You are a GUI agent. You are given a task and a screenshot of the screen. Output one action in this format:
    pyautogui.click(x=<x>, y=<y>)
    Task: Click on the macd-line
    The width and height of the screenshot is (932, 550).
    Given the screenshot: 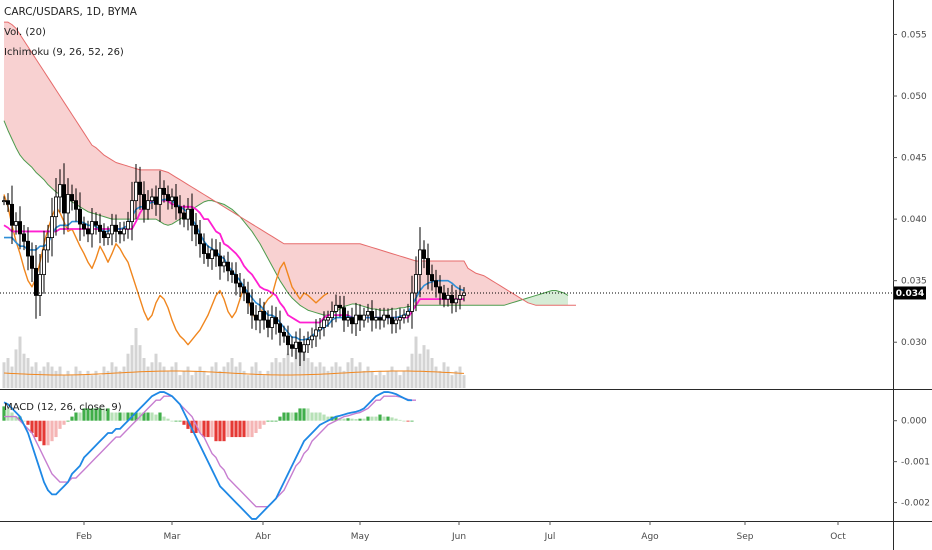 What is the action you would take?
    pyautogui.click(x=207, y=455)
    